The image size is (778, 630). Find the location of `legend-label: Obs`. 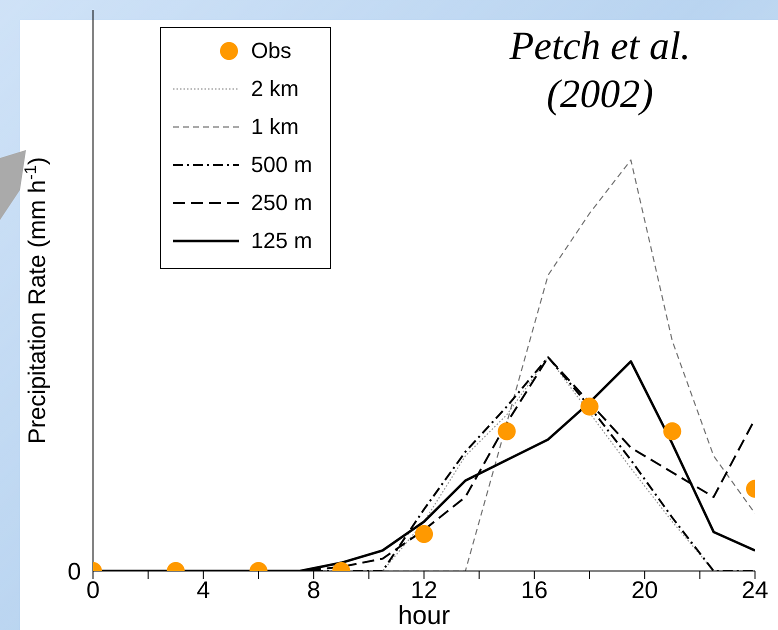

legend-label: Obs is located at coordinates (271, 51).